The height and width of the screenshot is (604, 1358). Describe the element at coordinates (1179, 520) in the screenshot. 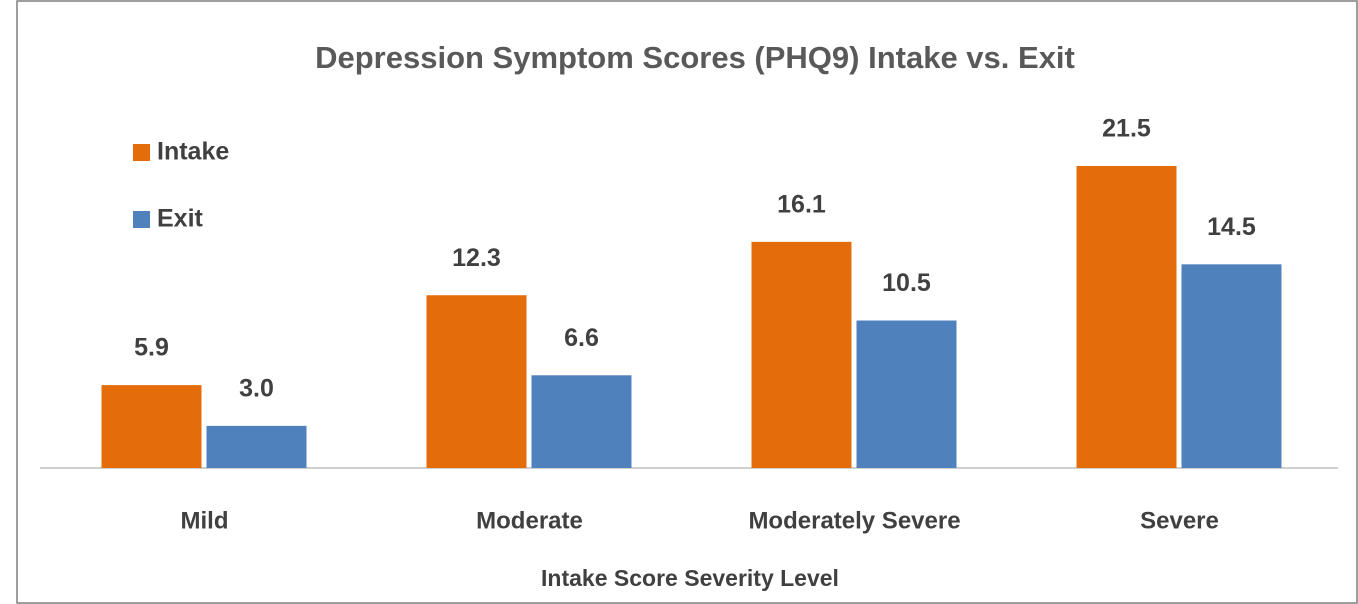

I see `x-tick-label: Severe` at that location.